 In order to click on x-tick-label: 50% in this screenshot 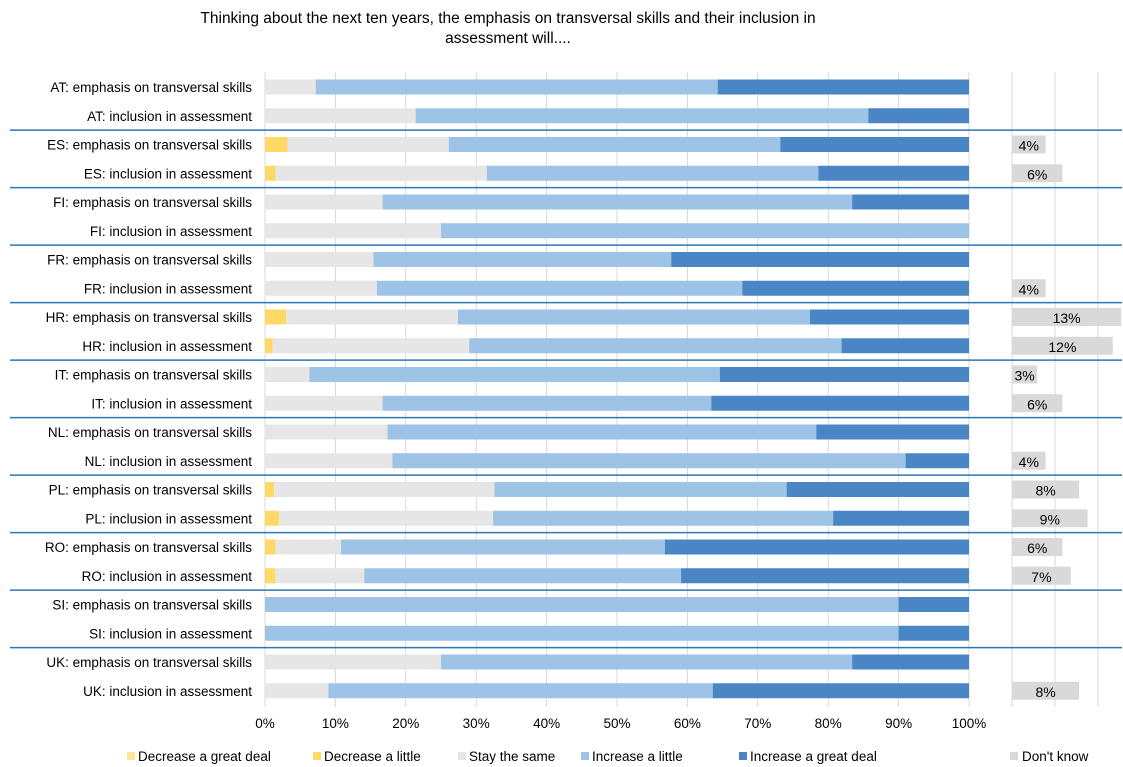, I will do `click(616, 723)`.